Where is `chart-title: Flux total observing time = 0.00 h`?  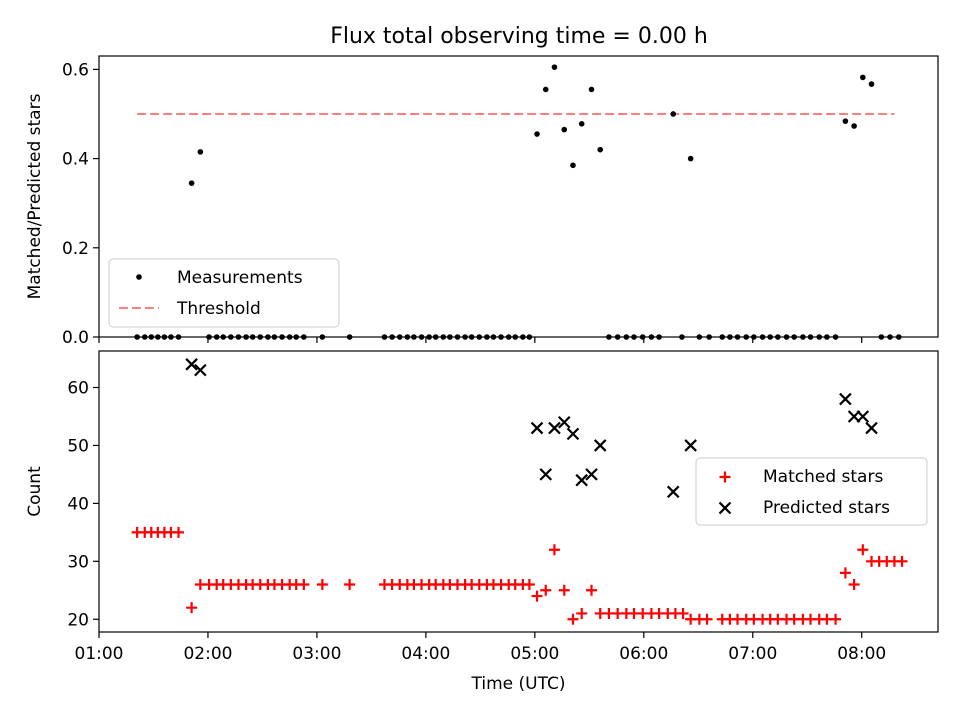
chart-title: Flux total observing time = 0.00 h is located at coordinates (519, 36).